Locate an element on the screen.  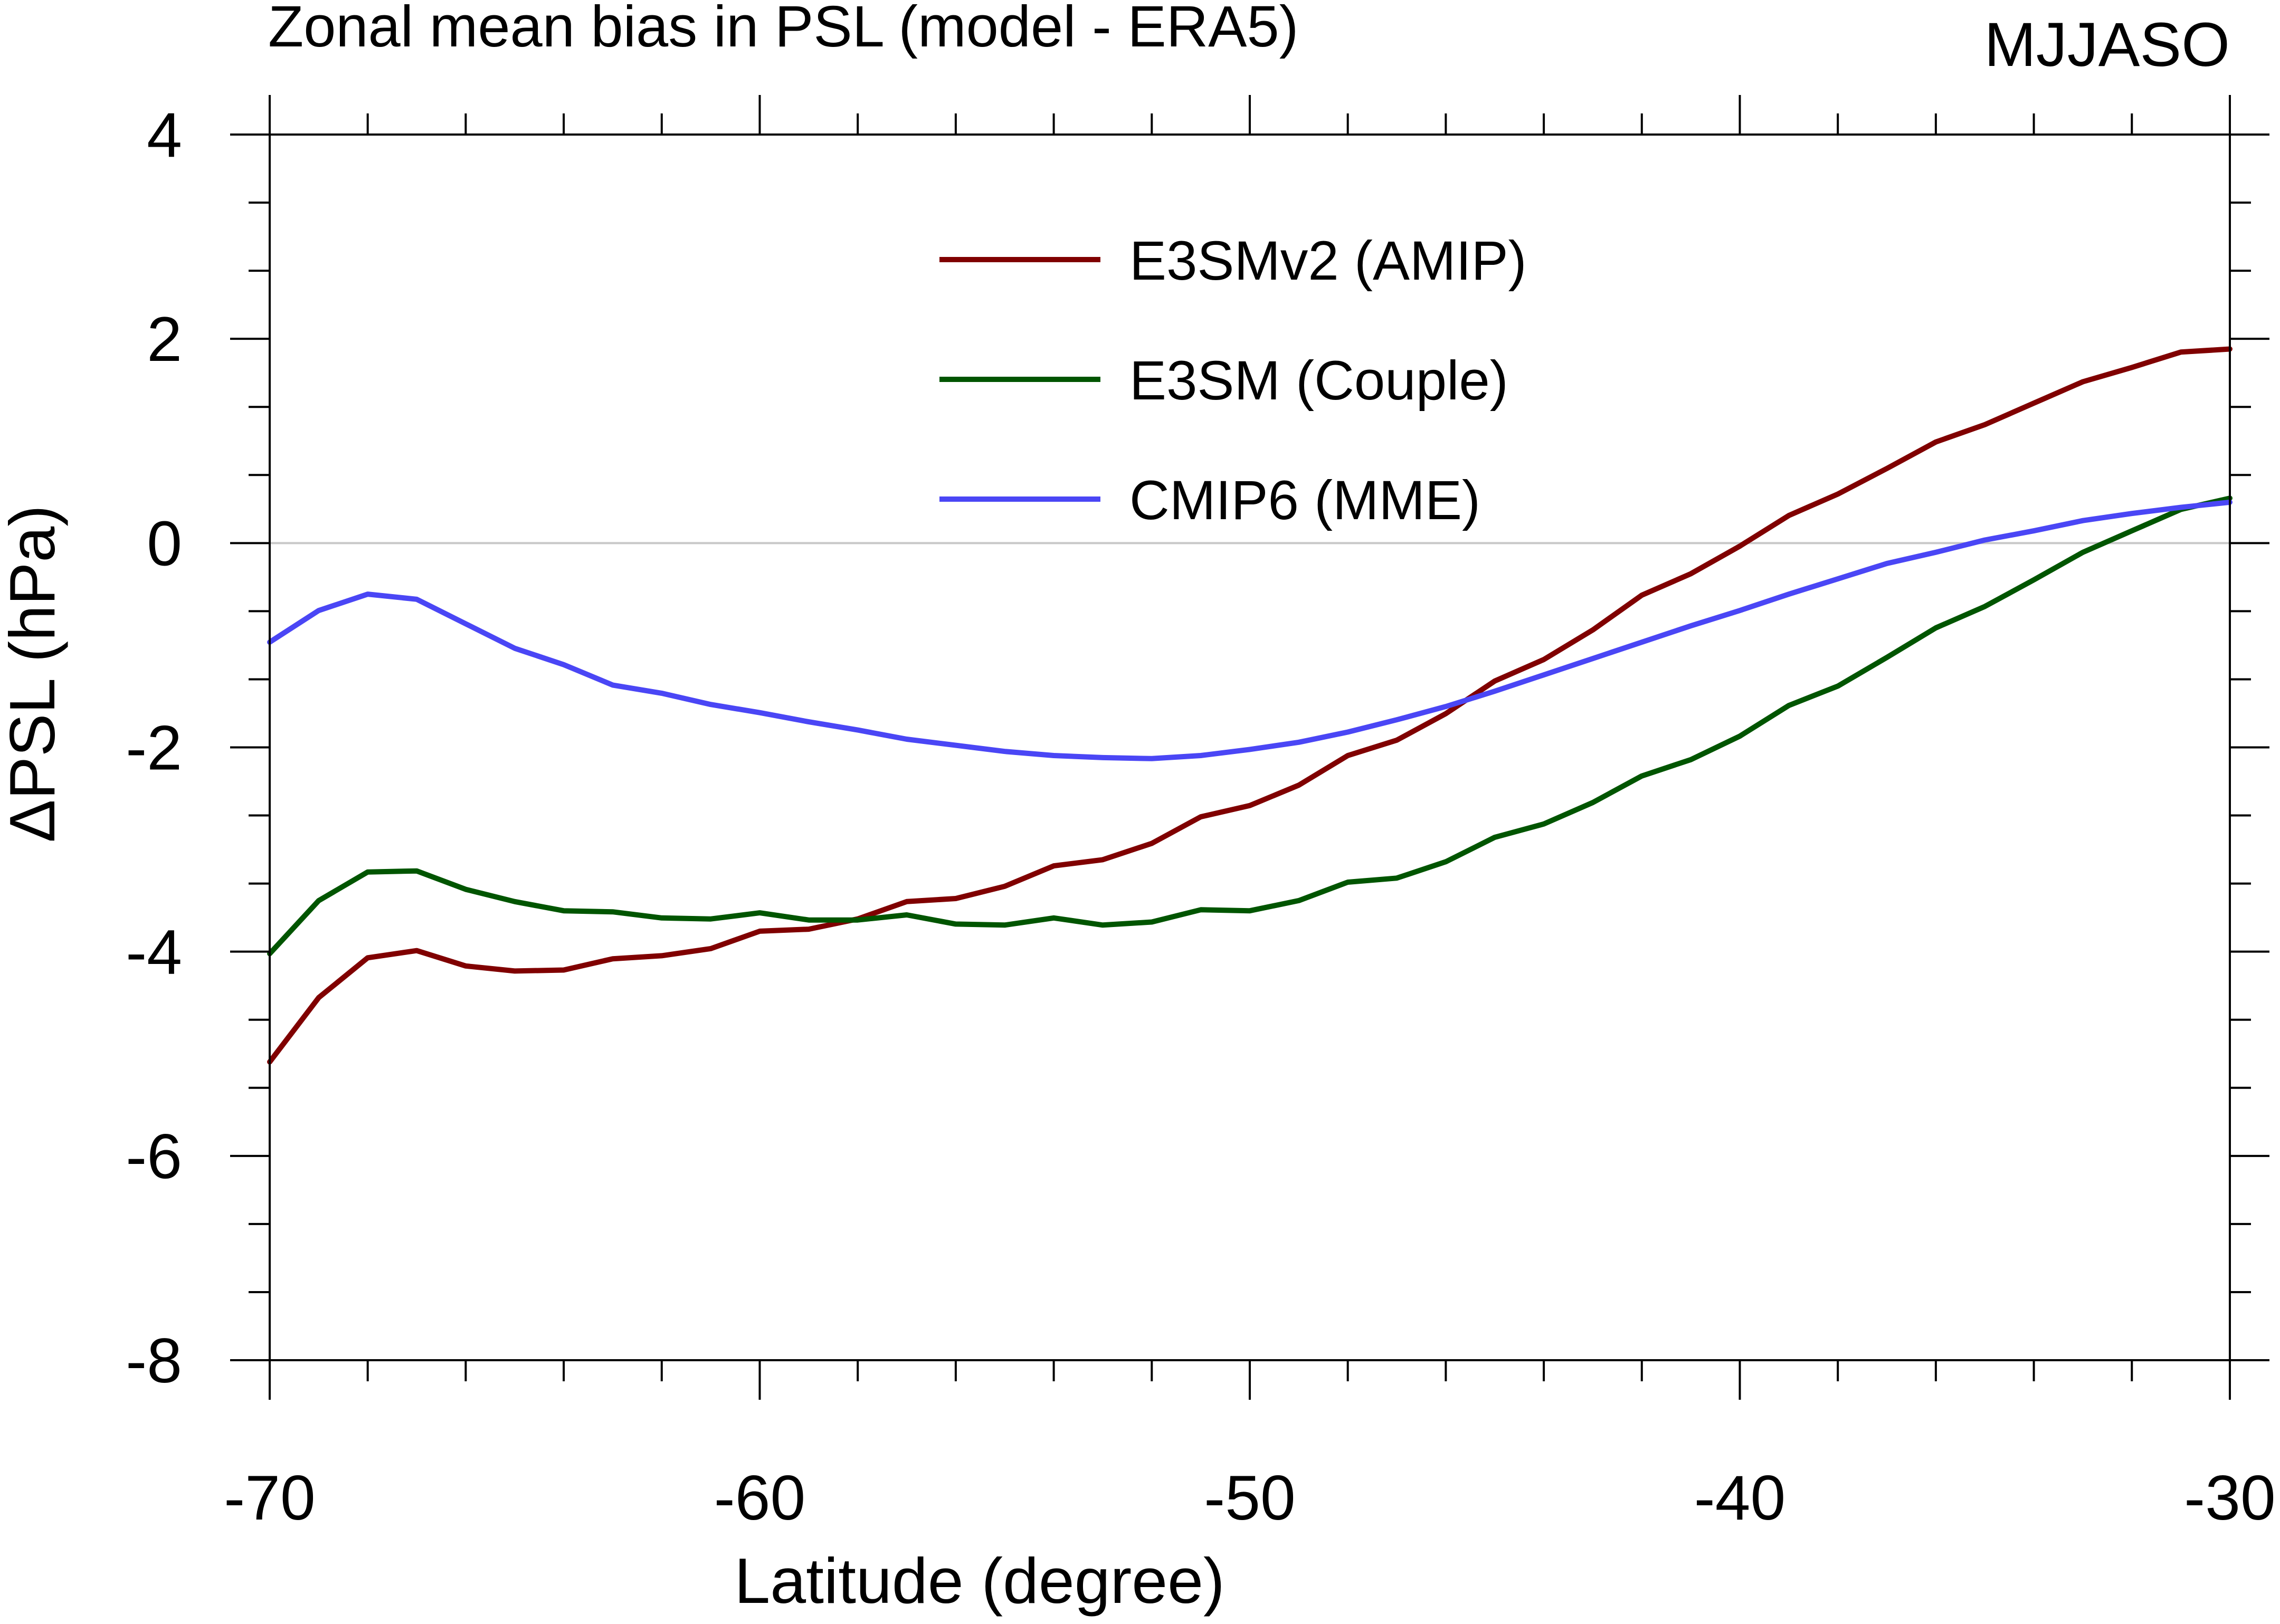
x-axis-label: Latitude (degree) is located at coordinates (979, 1581).